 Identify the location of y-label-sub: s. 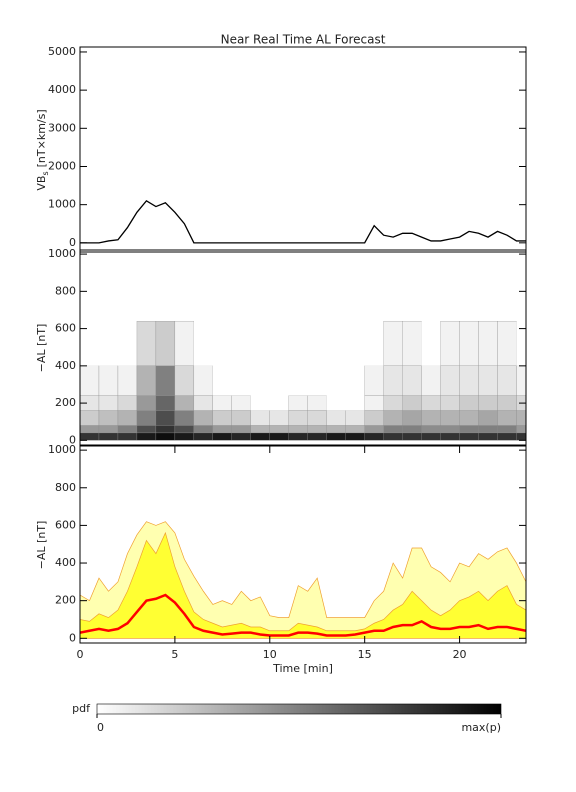
(45, 173).